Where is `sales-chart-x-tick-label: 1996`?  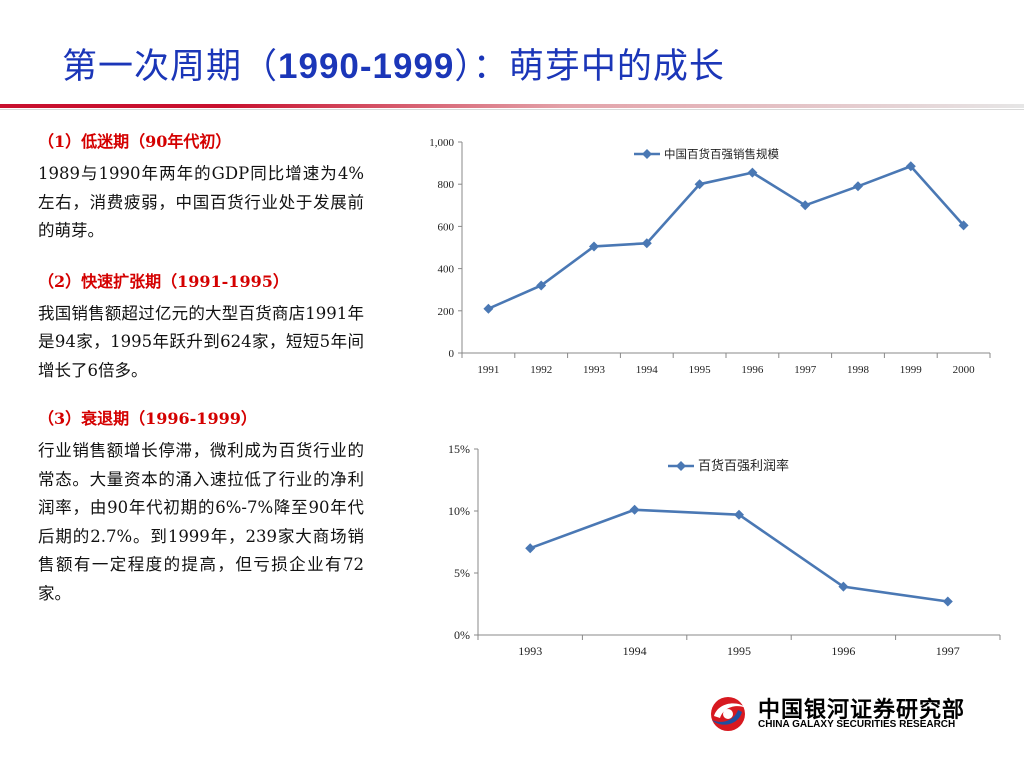 sales-chart-x-tick-label: 1996 is located at coordinates (752, 370).